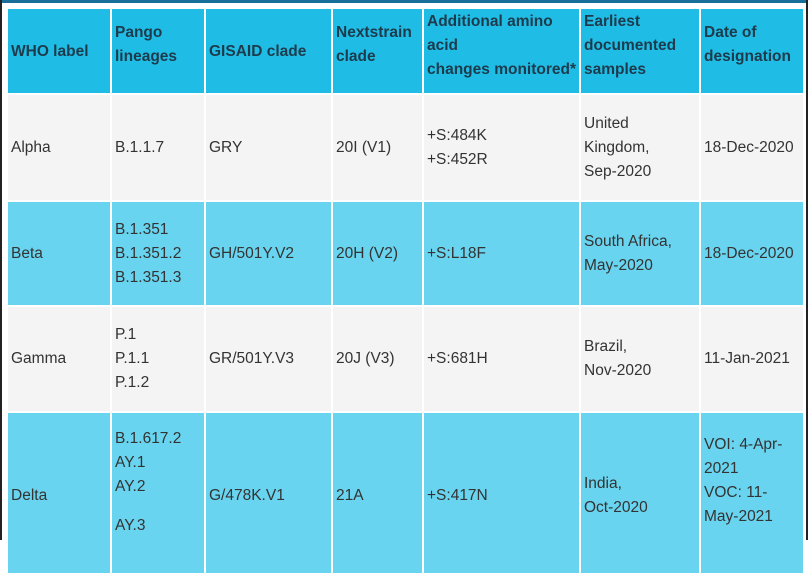 The height and width of the screenshot is (575, 808). Describe the element at coordinates (501, 359) in the screenshot. I see `cell-amino: +S:681H` at that location.